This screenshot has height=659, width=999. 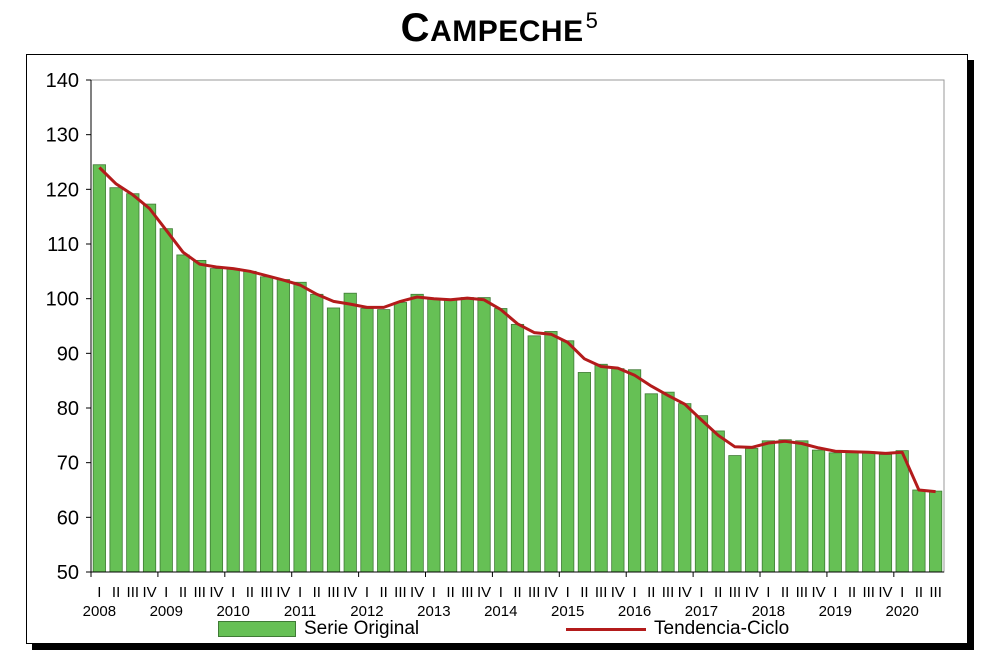 What do you see at coordinates (63, 245) in the screenshot?
I see `y-tick-label: 110` at bounding box center [63, 245].